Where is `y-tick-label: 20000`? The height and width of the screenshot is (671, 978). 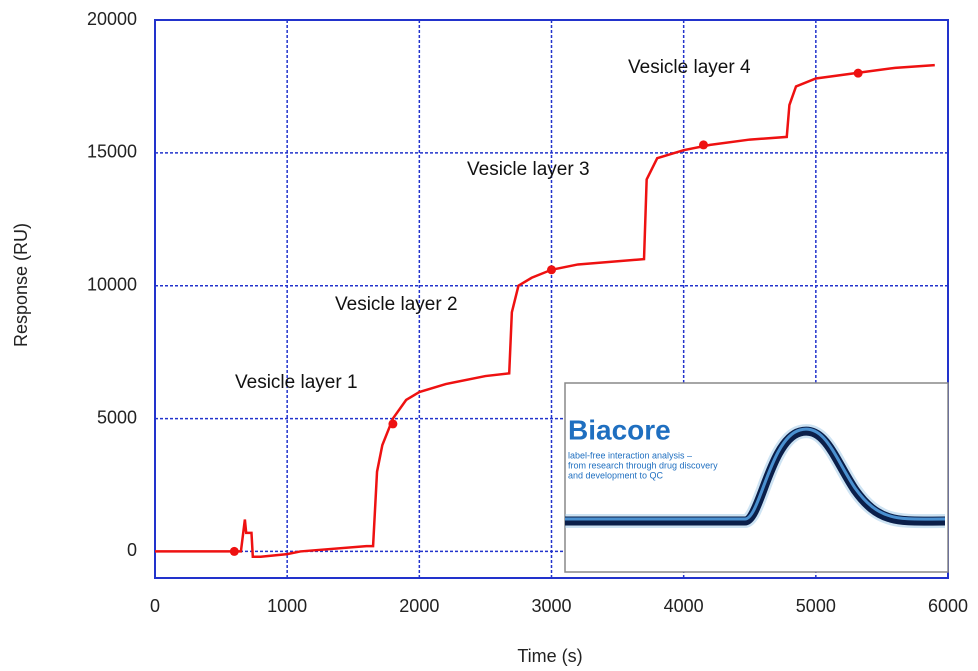
y-tick-label: 20000 is located at coordinates (112, 19).